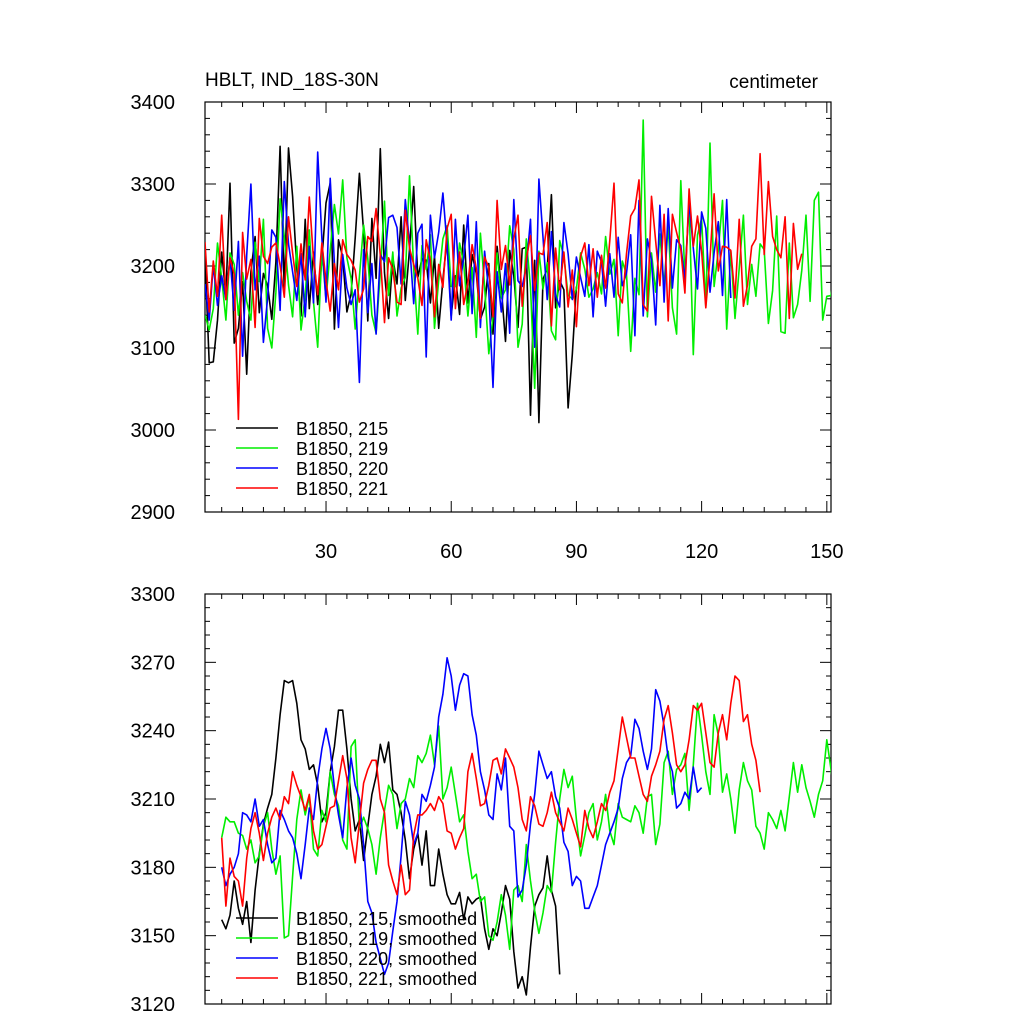 The image size is (1024, 1024). Describe the element at coordinates (153, 732) in the screenshot. I see `y-tick-label: 3240` at that location.